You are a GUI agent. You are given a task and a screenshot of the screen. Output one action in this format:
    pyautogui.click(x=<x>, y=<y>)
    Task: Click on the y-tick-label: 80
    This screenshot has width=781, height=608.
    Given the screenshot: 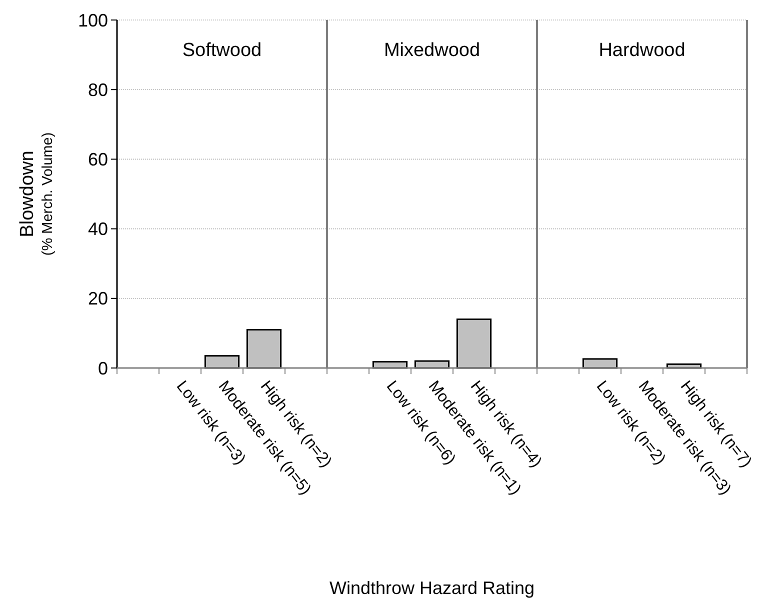 What is the action you would take?
    pyautogui.click(x=98, y=90)
    